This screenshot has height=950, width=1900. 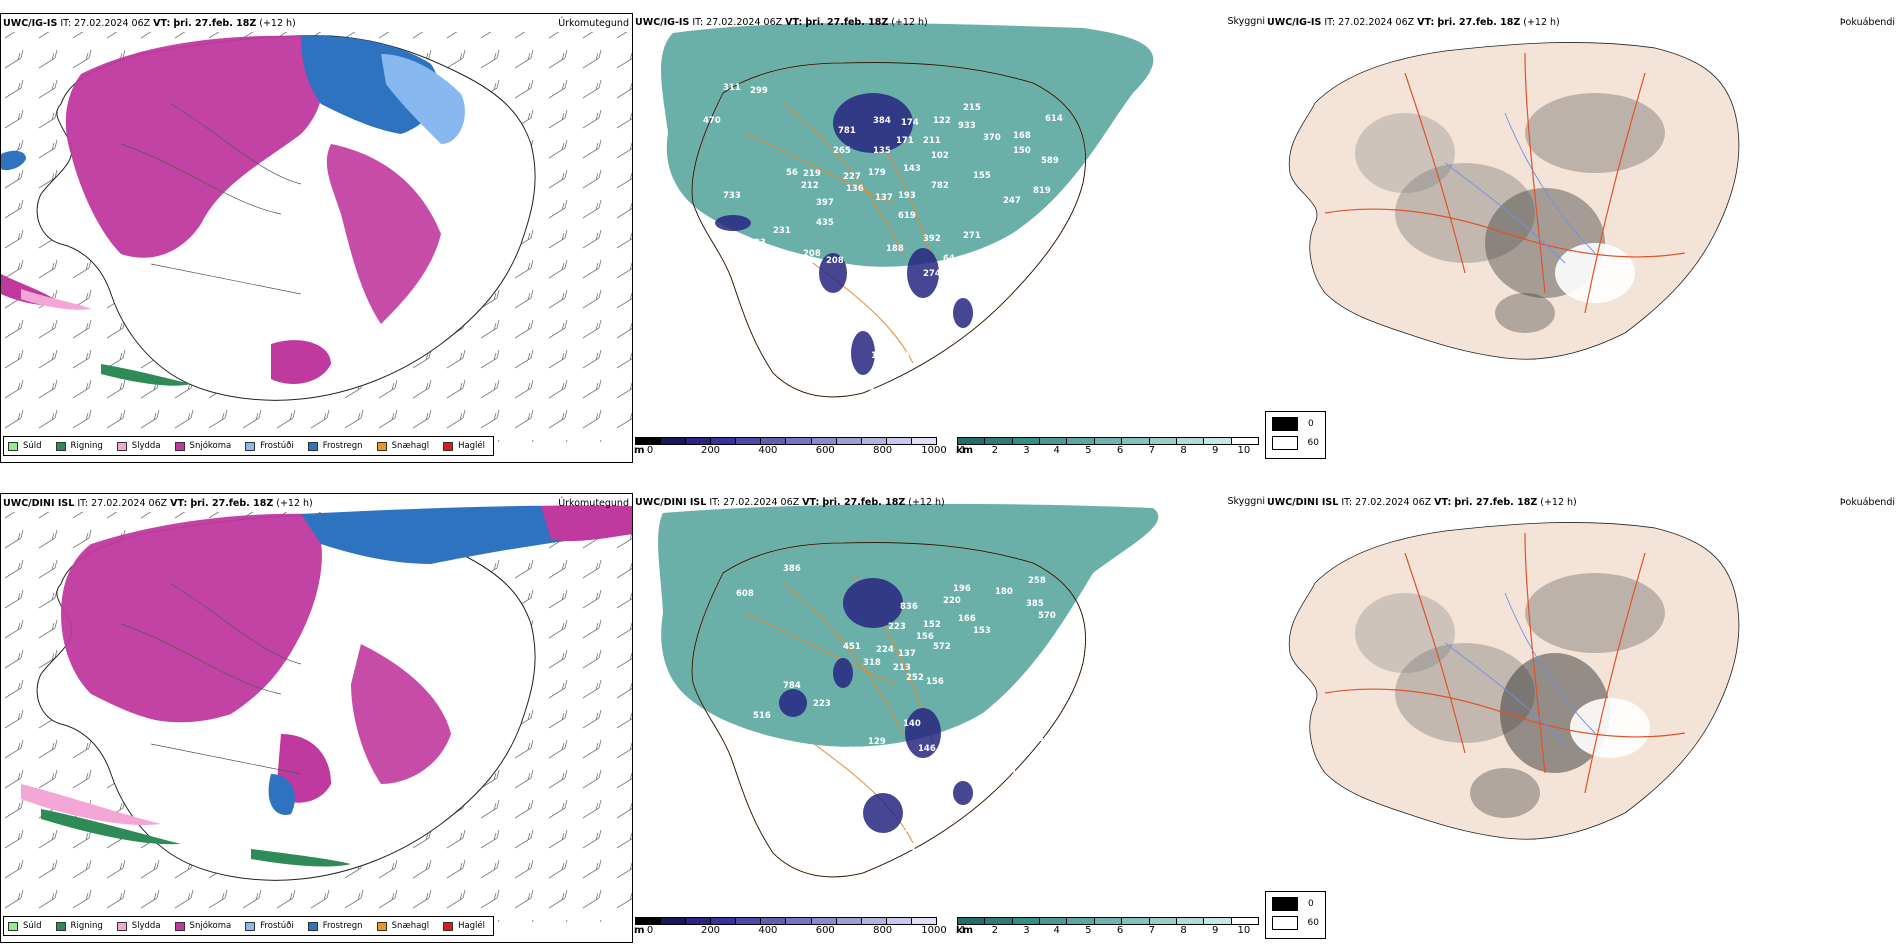 What do you see at coordinates (909, 607) in the screenshot?
I see `visibility-label: 836` at bounding box center [909, 607].